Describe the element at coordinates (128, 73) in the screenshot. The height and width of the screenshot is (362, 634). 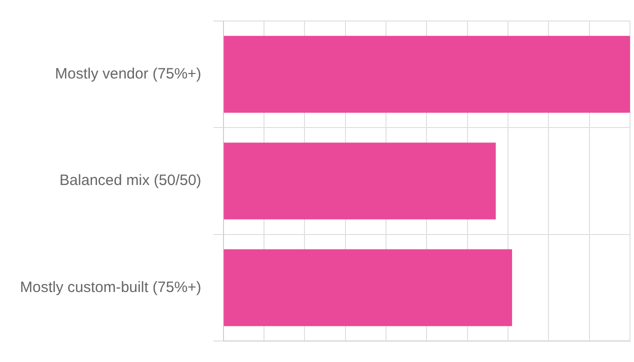
I see `y-tick-label: Mostly vendor (75%+)` at that location.